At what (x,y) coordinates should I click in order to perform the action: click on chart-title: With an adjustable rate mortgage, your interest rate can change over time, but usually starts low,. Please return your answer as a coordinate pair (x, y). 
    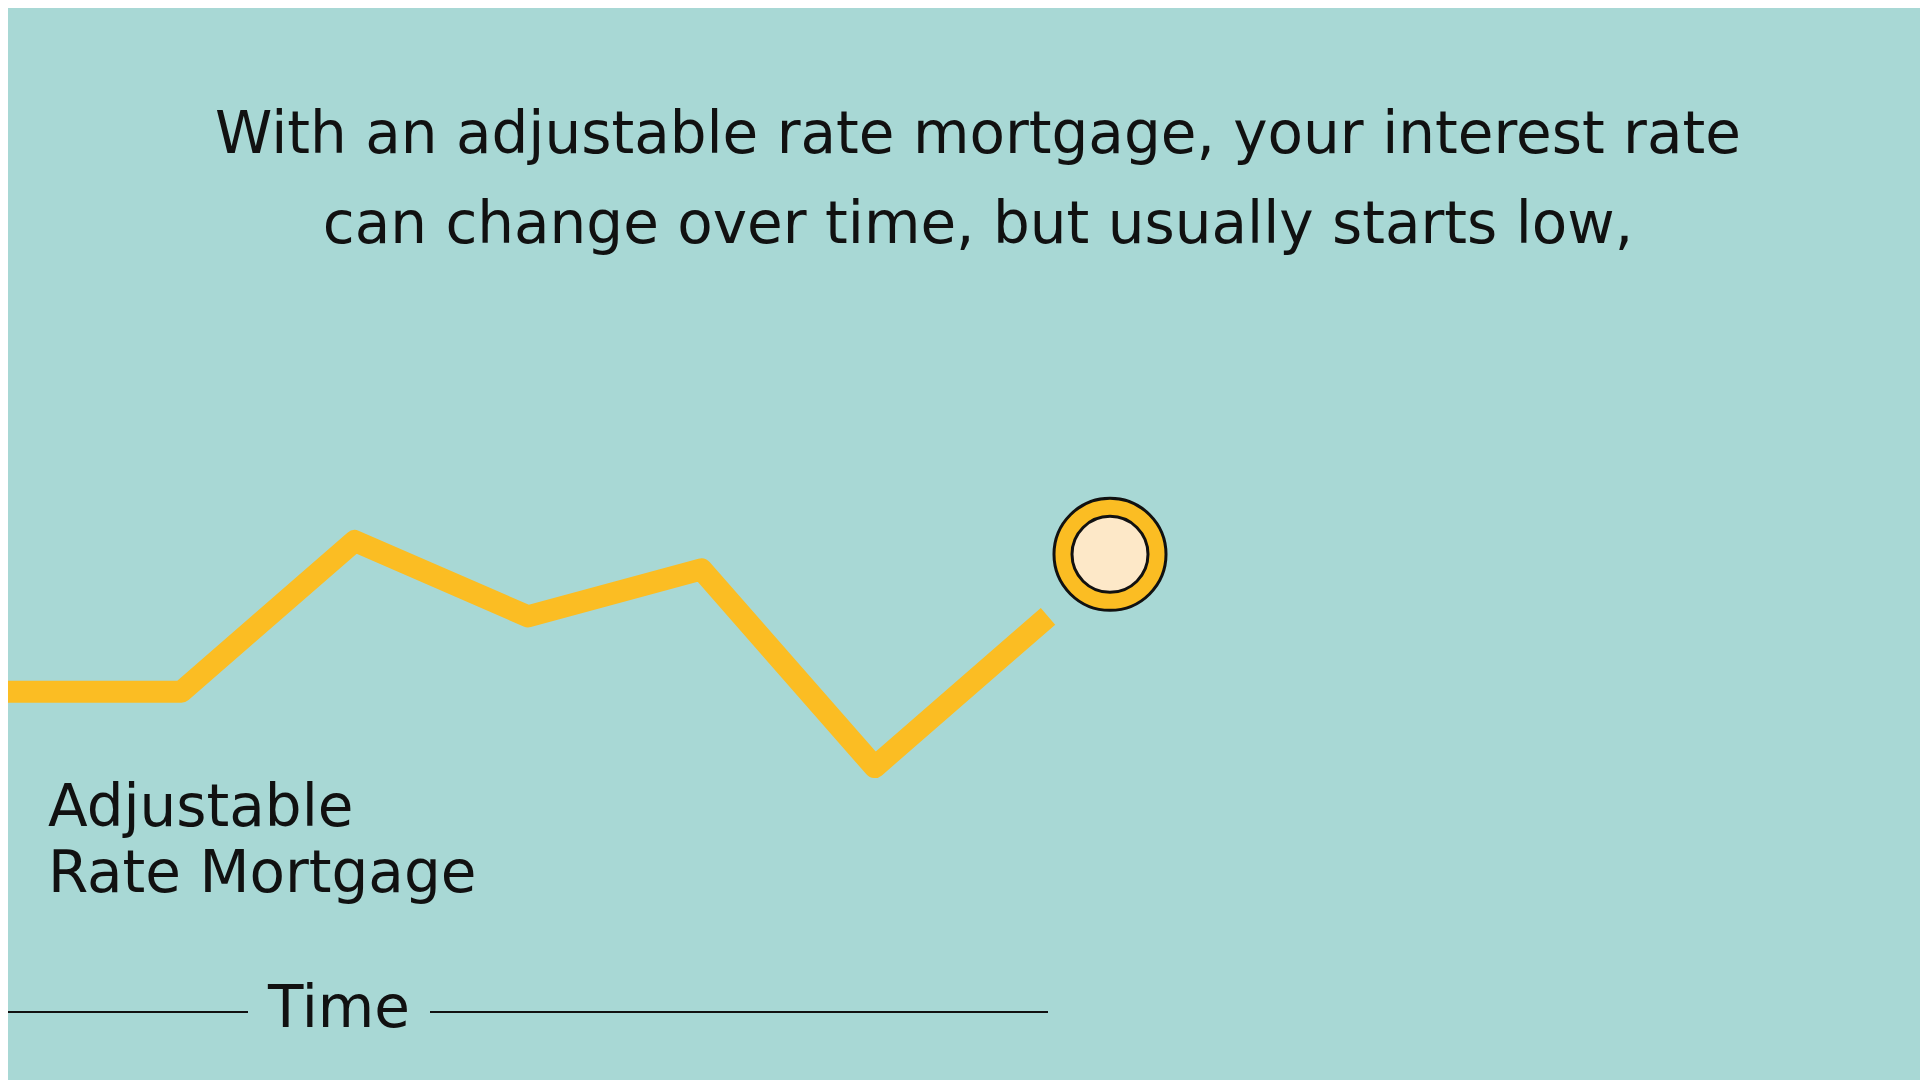
    Looking at the image, I should click on (978, 178).